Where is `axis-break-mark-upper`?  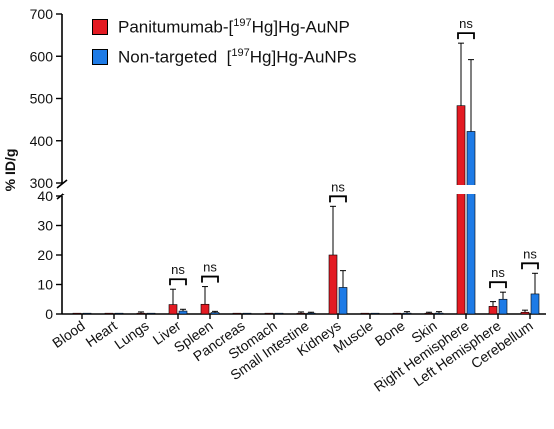
axis-break-mark-upper is located at coordinates (62, 184).